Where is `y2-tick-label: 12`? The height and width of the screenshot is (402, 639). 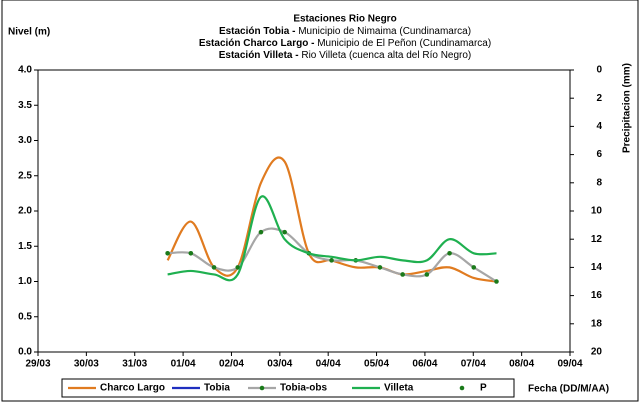
y2-tick-label: 12 is located at coordinates (597, 239).